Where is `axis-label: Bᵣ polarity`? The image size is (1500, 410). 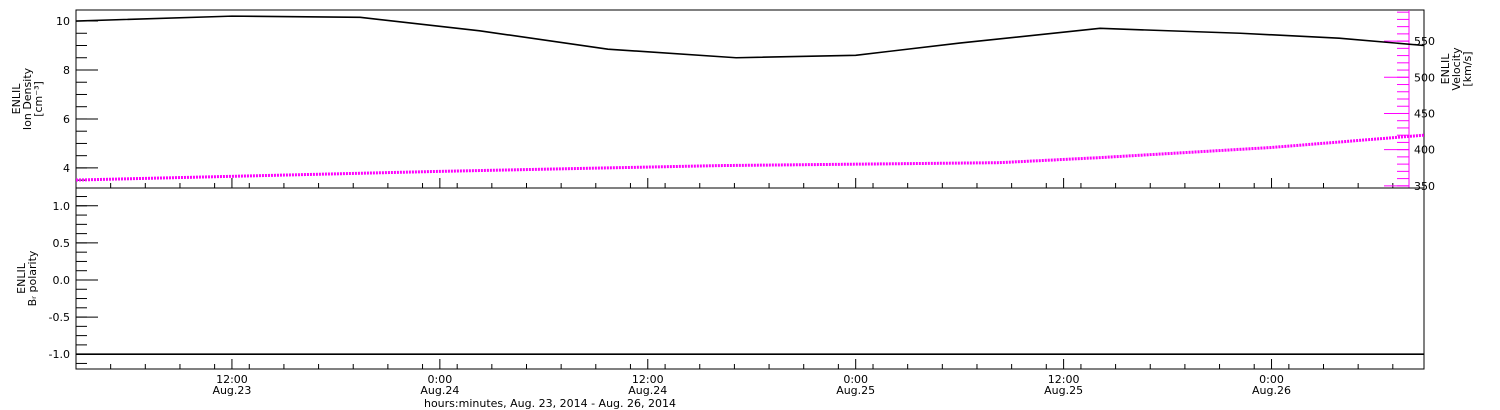
axis-label: Bᵣ polarity is located at coordinates (32, 278).